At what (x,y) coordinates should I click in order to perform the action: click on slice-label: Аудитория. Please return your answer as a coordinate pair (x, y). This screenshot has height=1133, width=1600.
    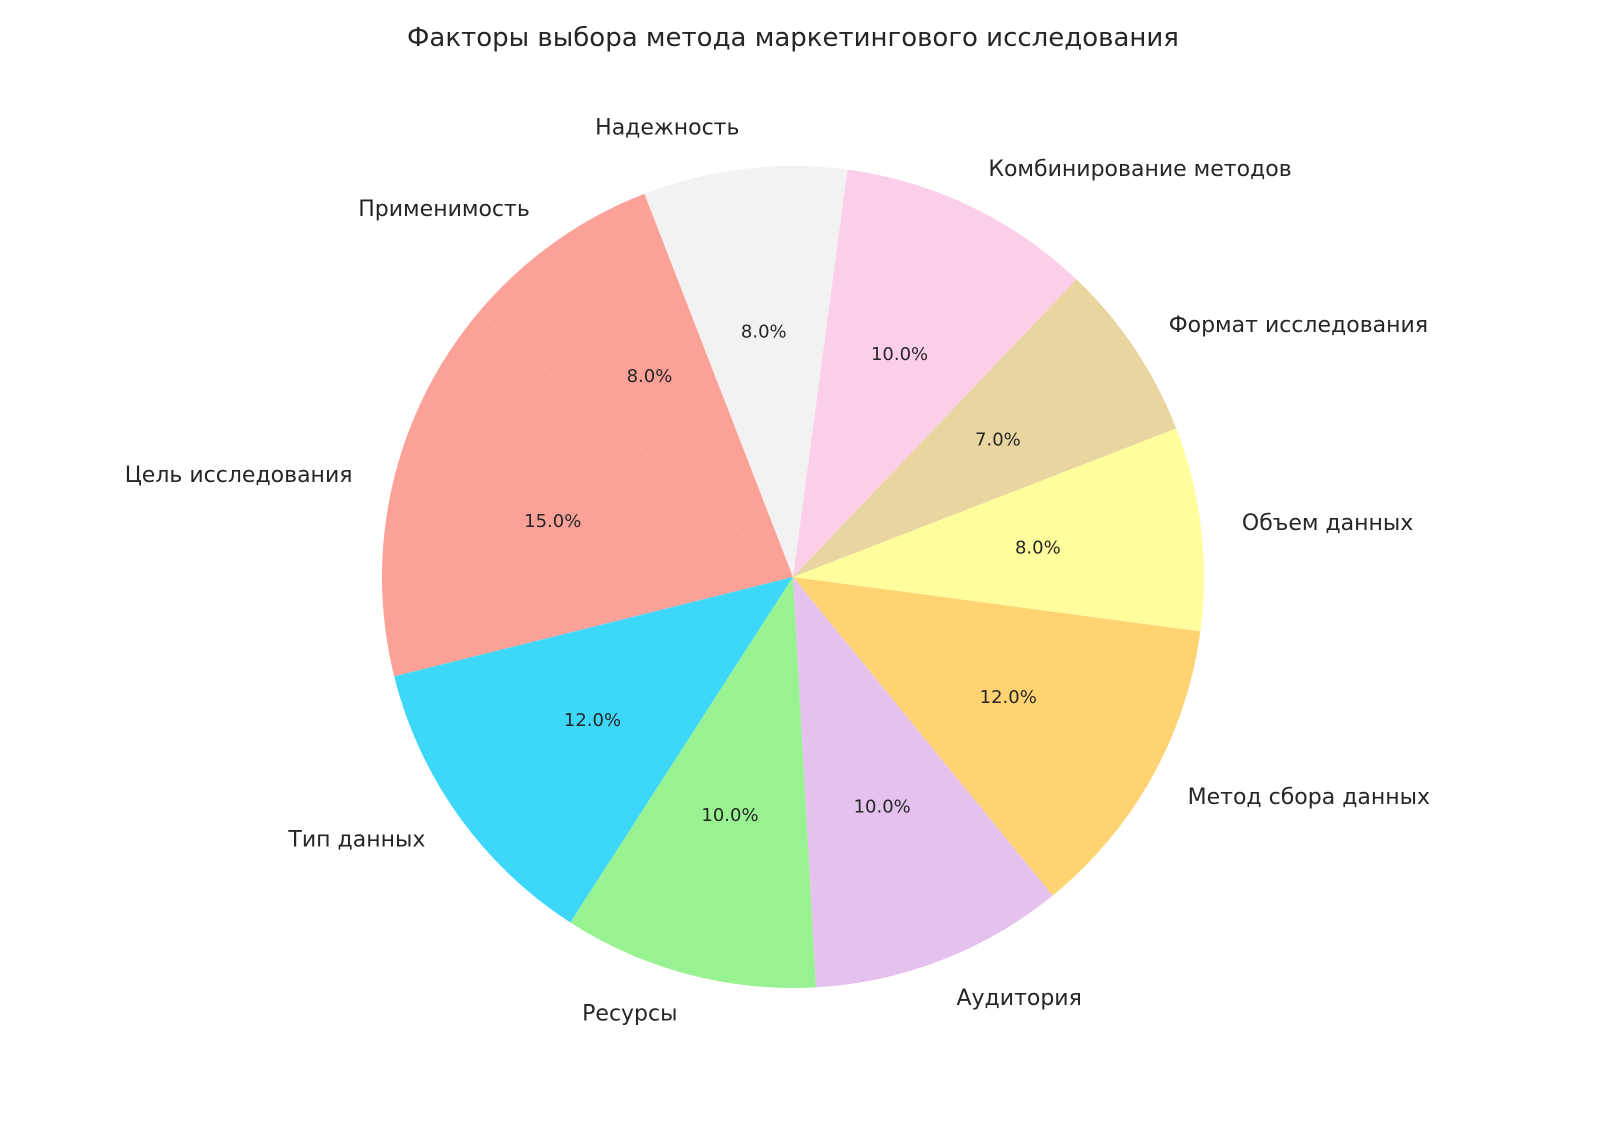
    Looking at the image, I should click on (1018, 998).